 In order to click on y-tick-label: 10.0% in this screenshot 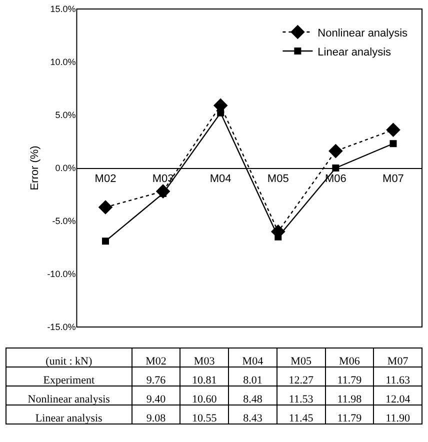, I will do `click(63, 62)`.